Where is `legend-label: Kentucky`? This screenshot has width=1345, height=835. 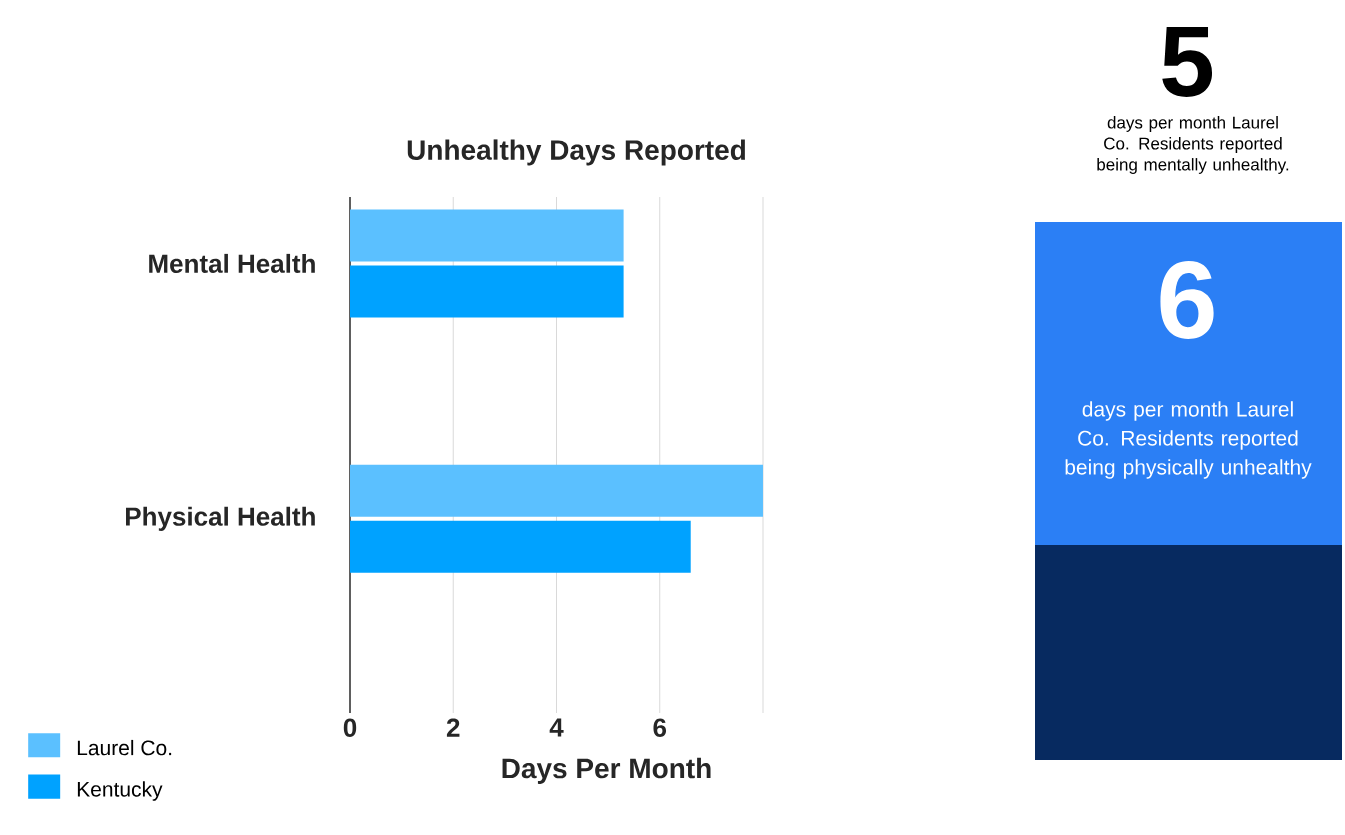
legend-label: Kentucky is located at coordinates (120, 791).